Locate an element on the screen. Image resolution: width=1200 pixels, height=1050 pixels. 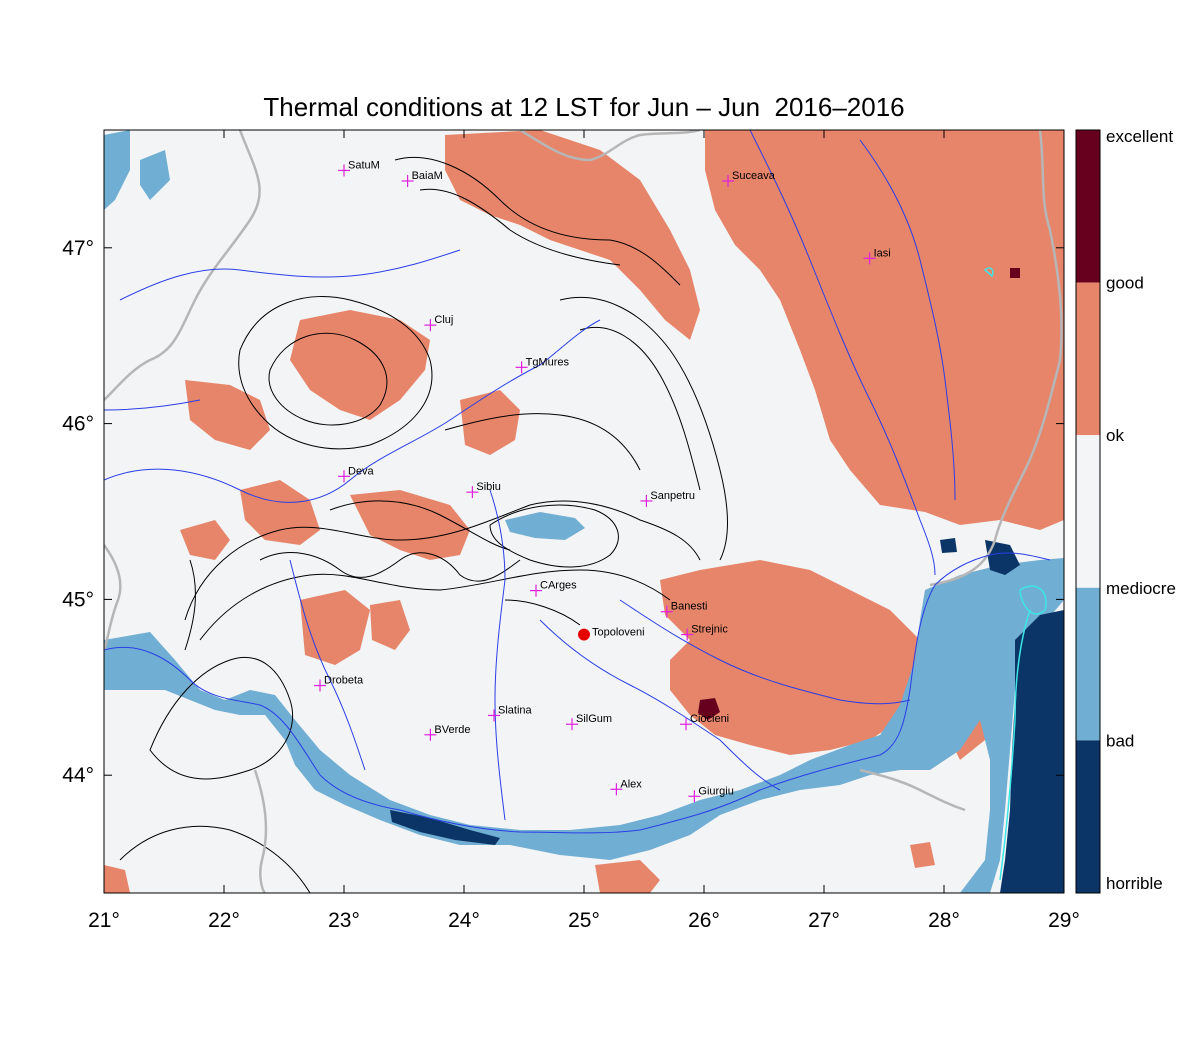
city-marker: BaiaM is located at coordinates (422, 178).